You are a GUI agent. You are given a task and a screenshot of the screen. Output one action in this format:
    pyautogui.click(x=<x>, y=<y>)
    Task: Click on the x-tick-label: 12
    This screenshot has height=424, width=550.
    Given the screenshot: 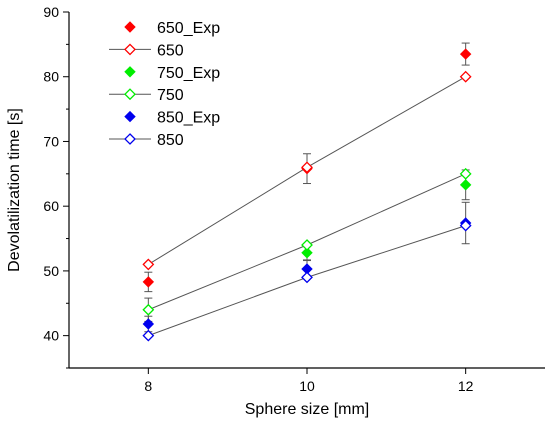 What is the action you would take?
    pyautogui.click(x=466, y=386)
    